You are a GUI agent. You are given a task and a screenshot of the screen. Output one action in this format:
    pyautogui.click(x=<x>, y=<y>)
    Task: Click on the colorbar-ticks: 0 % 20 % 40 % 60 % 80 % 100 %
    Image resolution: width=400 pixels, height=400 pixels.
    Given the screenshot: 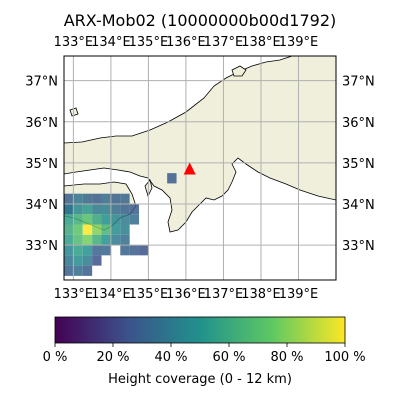 What is the action you would take?
    pyautogui.click(x=204, y=354)
    